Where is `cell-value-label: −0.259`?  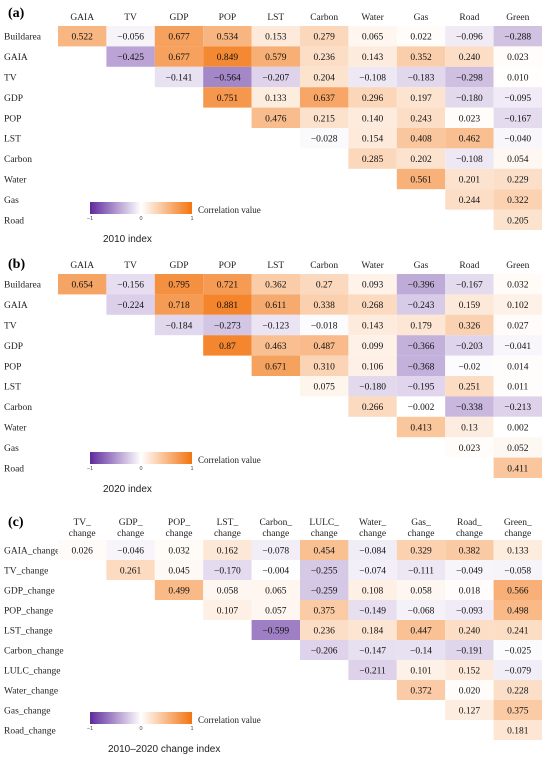
cell-value-label: −0.259 is located at coordinates (324, 592).